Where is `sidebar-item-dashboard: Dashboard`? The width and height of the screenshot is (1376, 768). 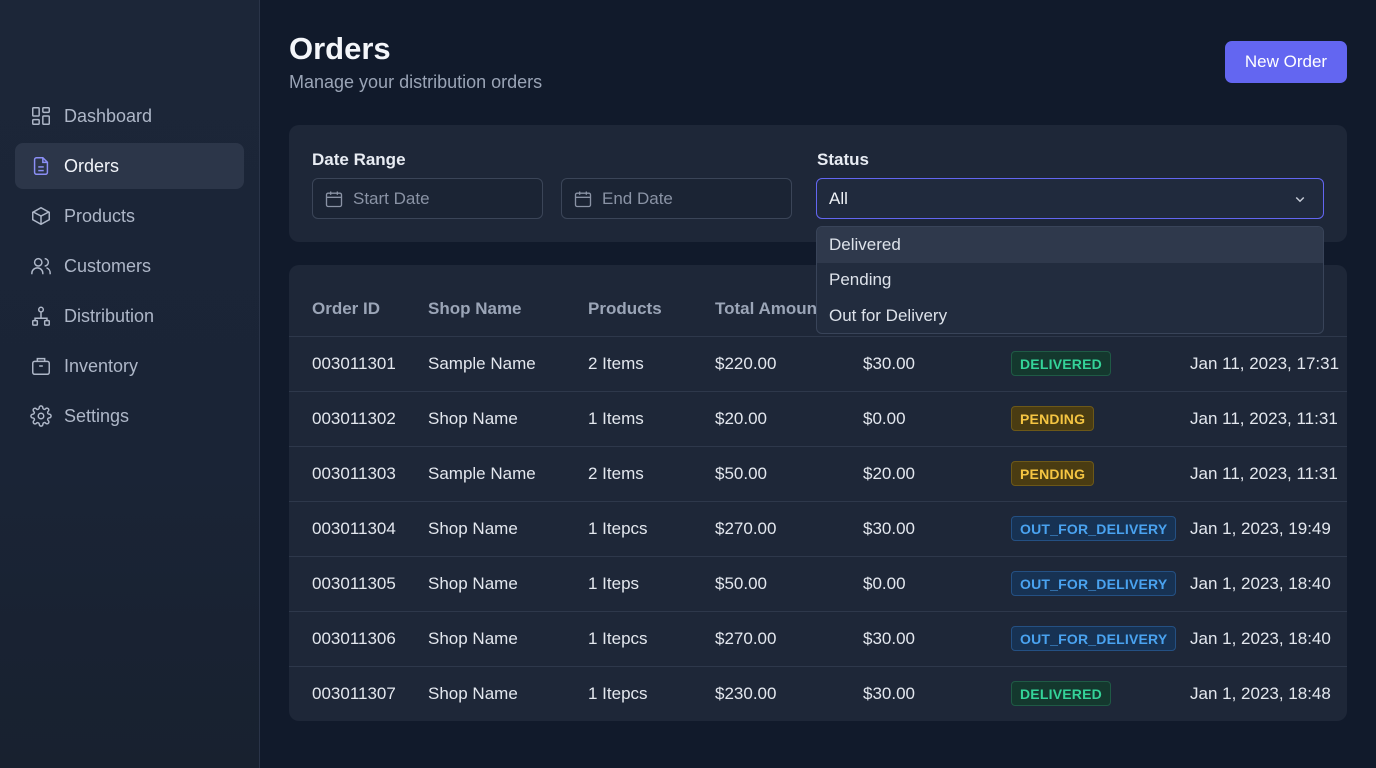
sidebar-item-dashboard: Dashboard is located at coordinates (129, 116).